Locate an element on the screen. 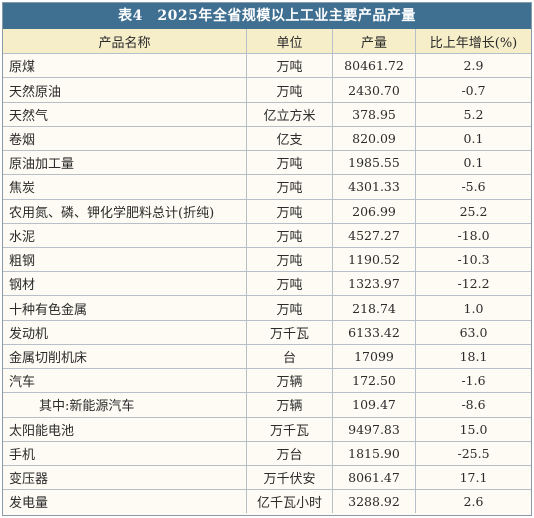  table-row: 原油加工量 万吨 1985.55 0.1 is located at coordinates (267, 162).